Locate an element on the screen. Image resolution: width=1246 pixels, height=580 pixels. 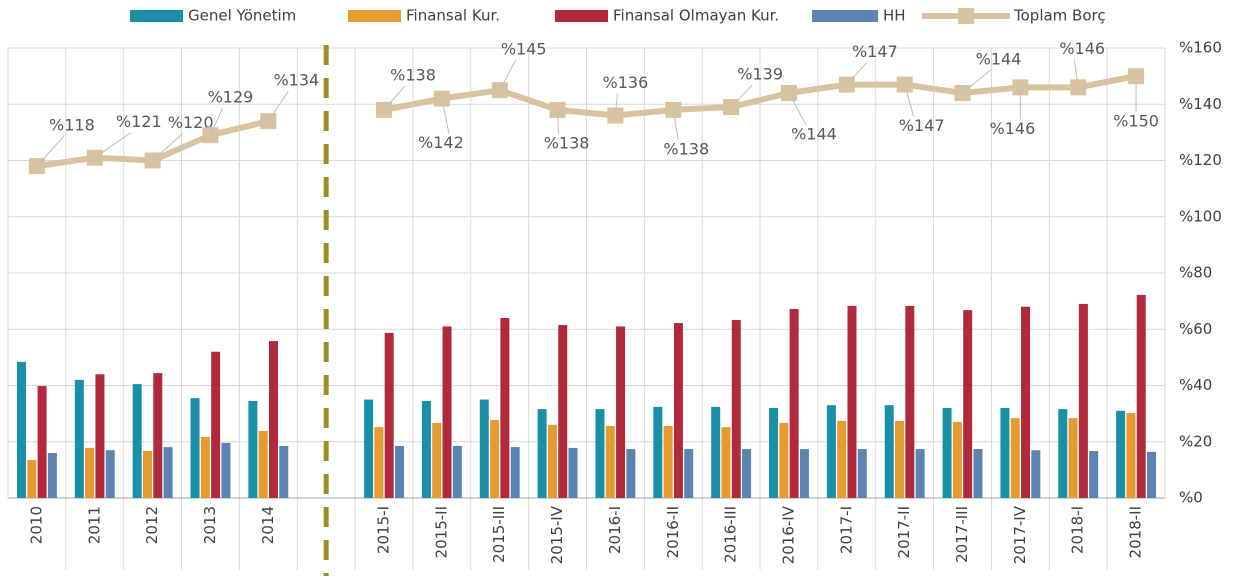
y-tick-label: %0 is located at coordinates (1191, 498).